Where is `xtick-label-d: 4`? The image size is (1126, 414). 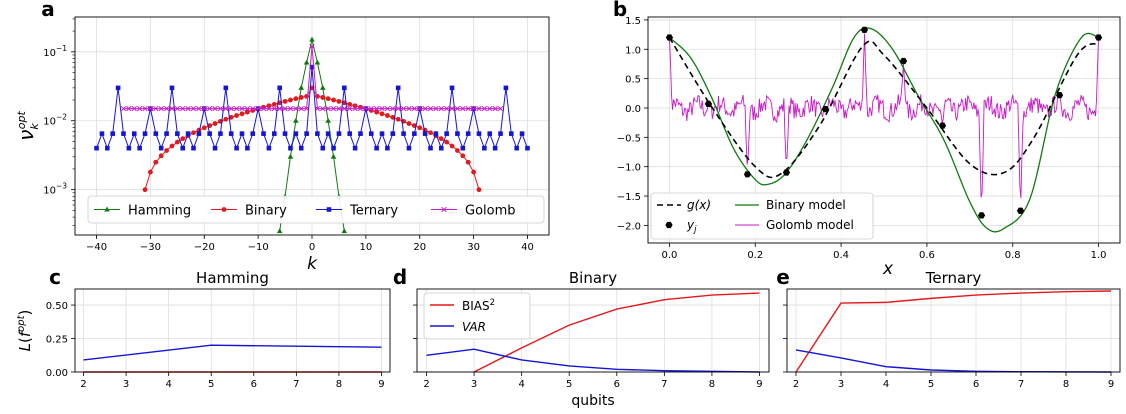
xtick-label-d: 4 is located at coordinates (521, 384).